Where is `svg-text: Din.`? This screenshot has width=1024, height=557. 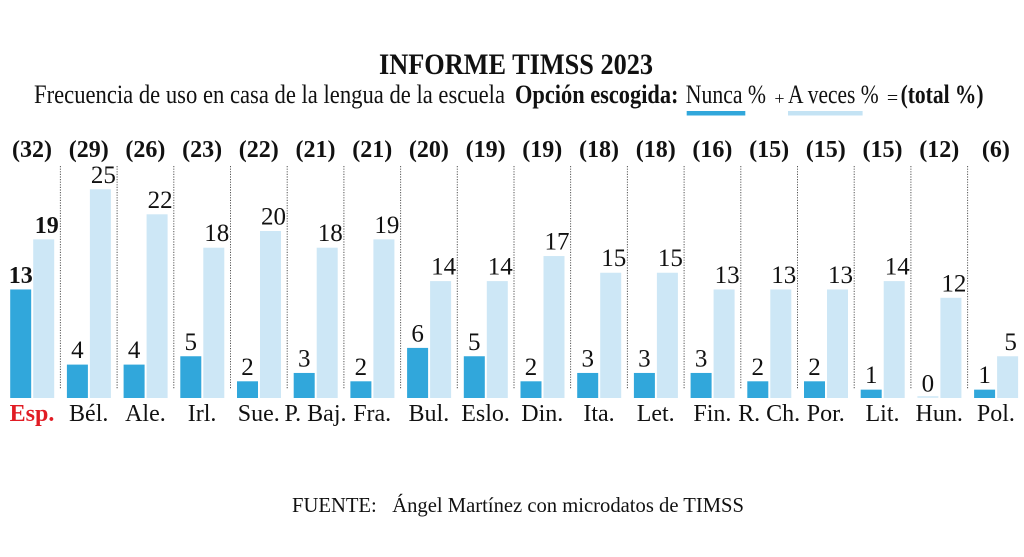
svg-text: Din. is located at coordinates (542, 414).